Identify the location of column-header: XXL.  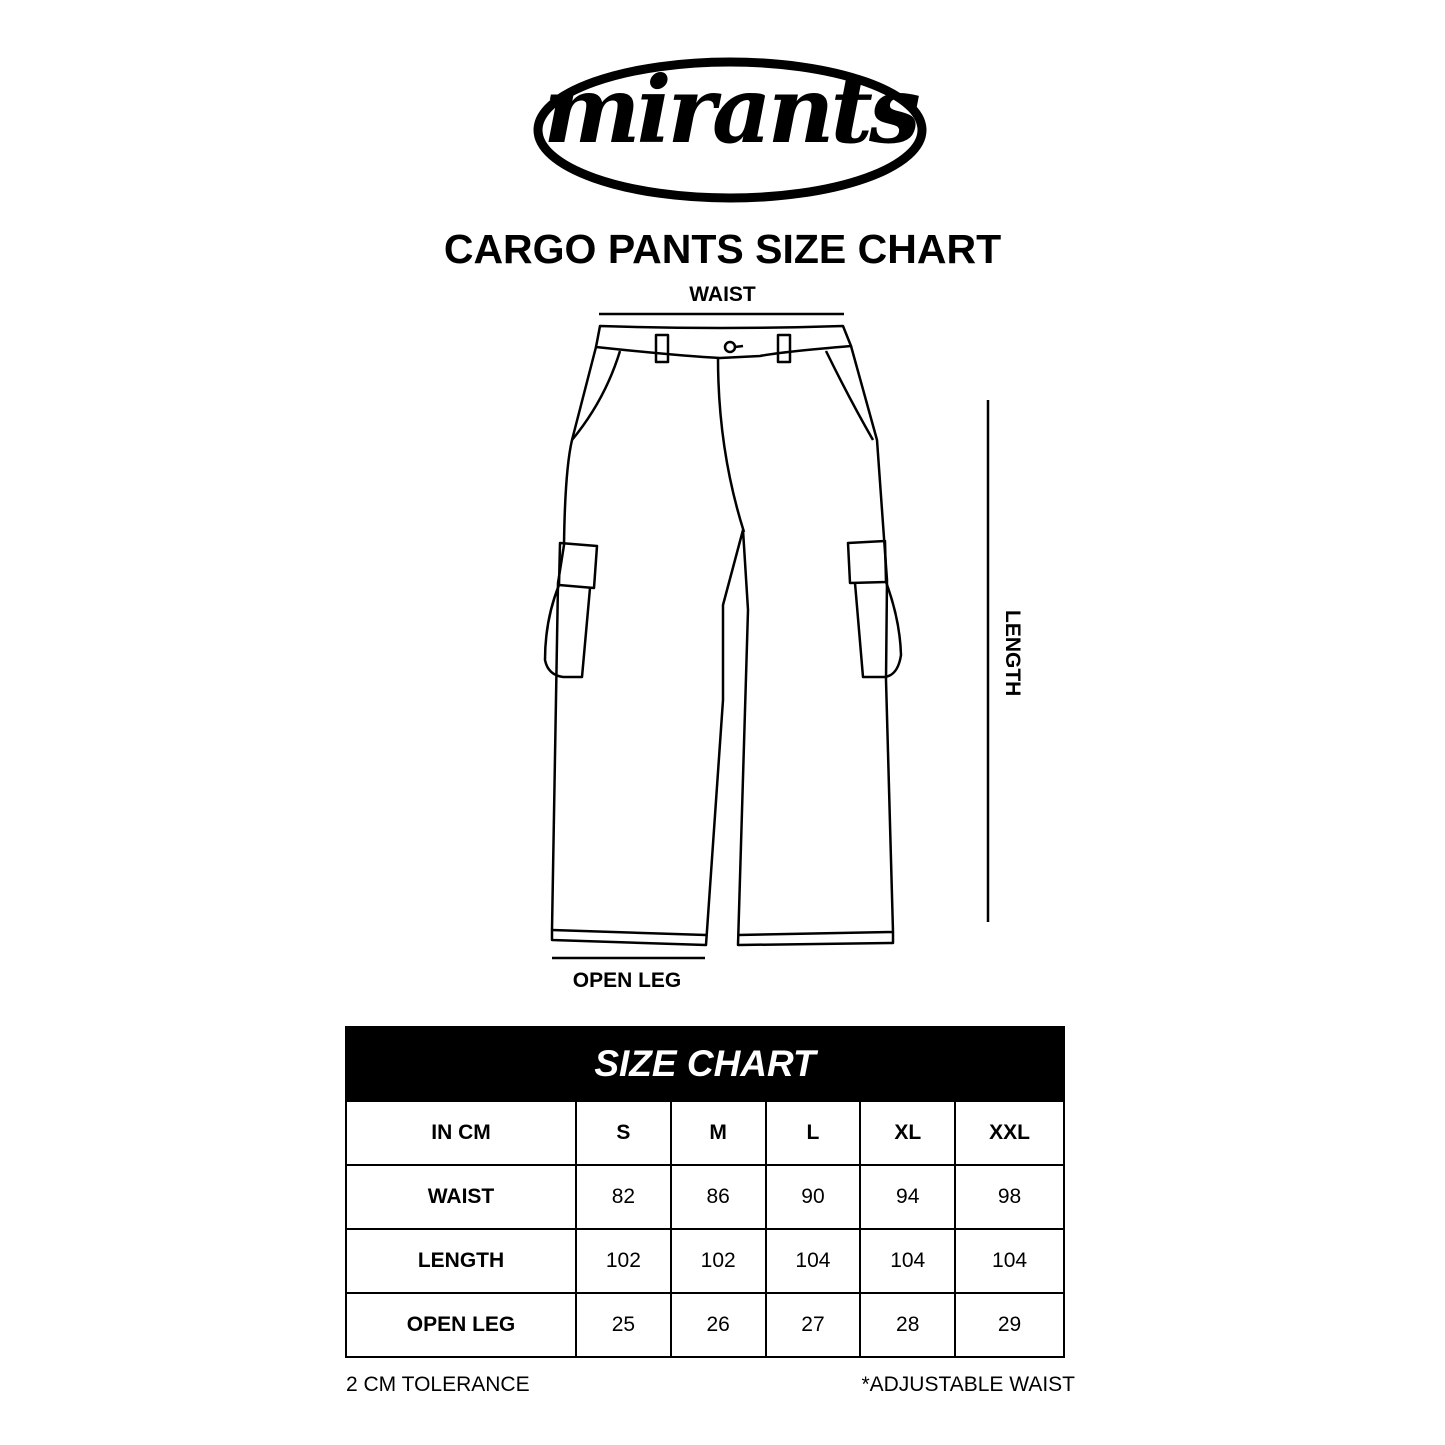
(1009, 1133).